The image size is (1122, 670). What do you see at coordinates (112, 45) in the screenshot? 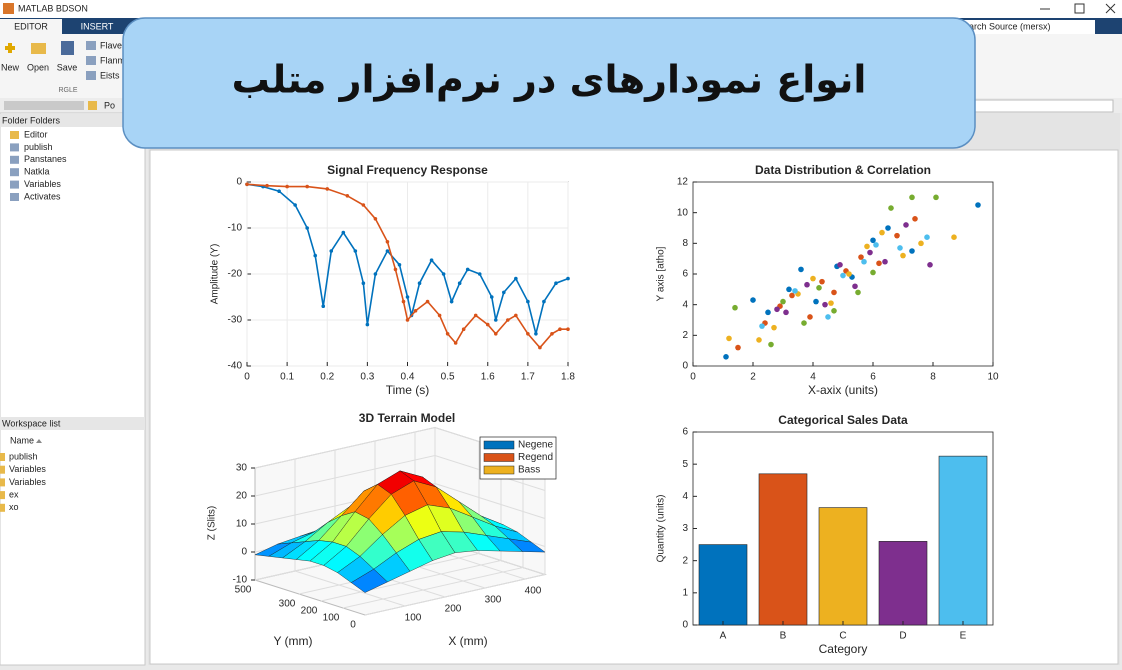
I see `menu-item: Flaver` at bounding box center [112, 45].